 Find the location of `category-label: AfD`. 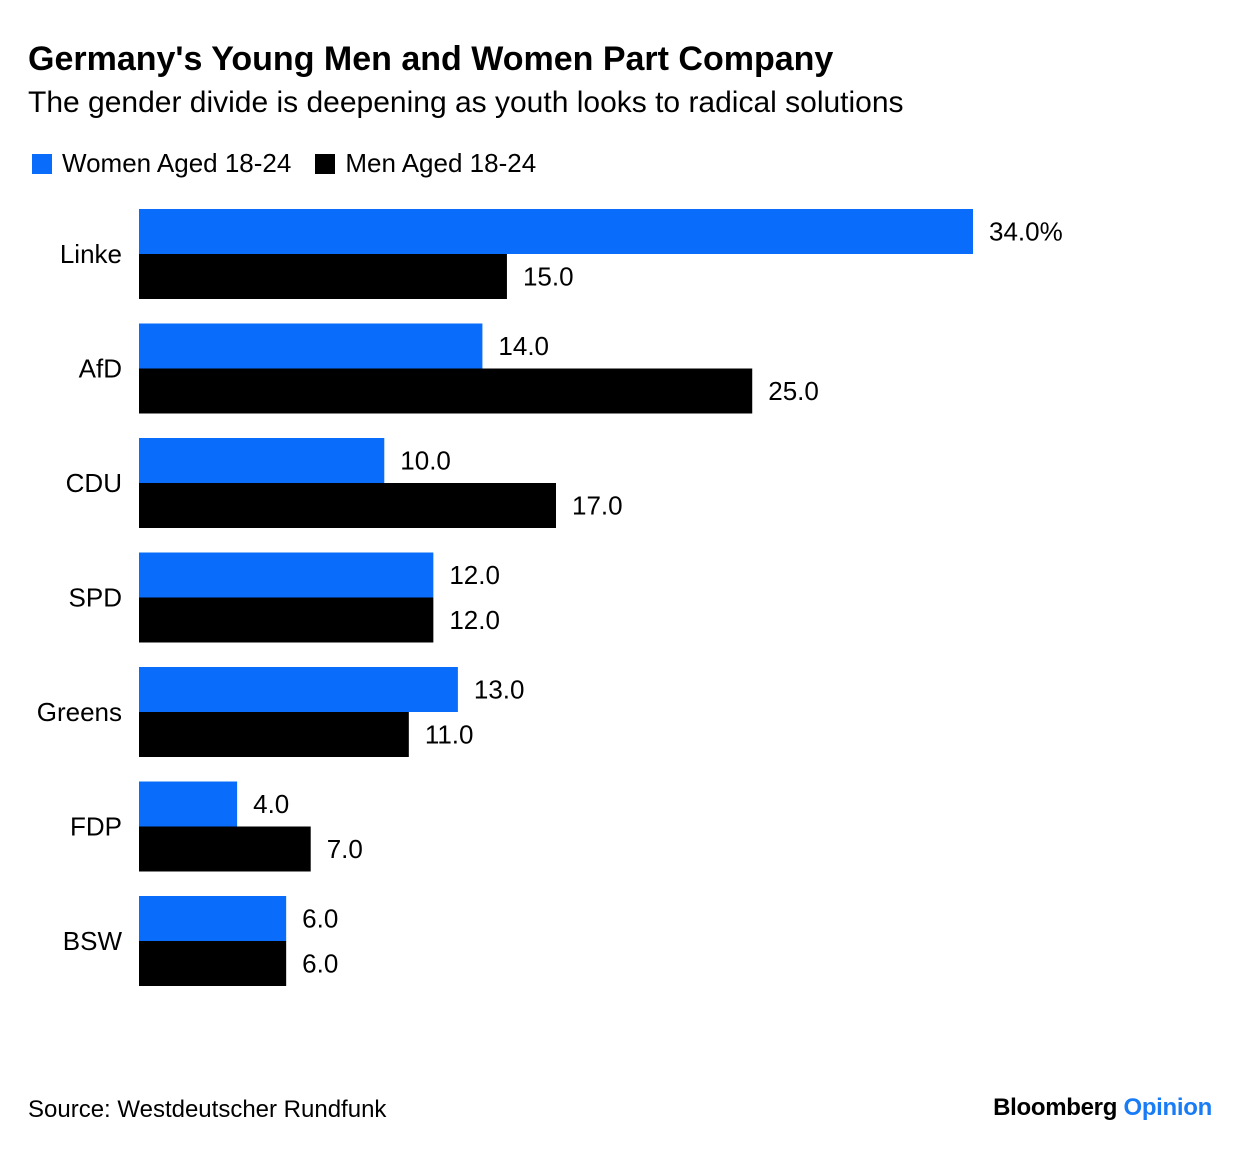

category-label: AfD is located at coordinates (100, 369).